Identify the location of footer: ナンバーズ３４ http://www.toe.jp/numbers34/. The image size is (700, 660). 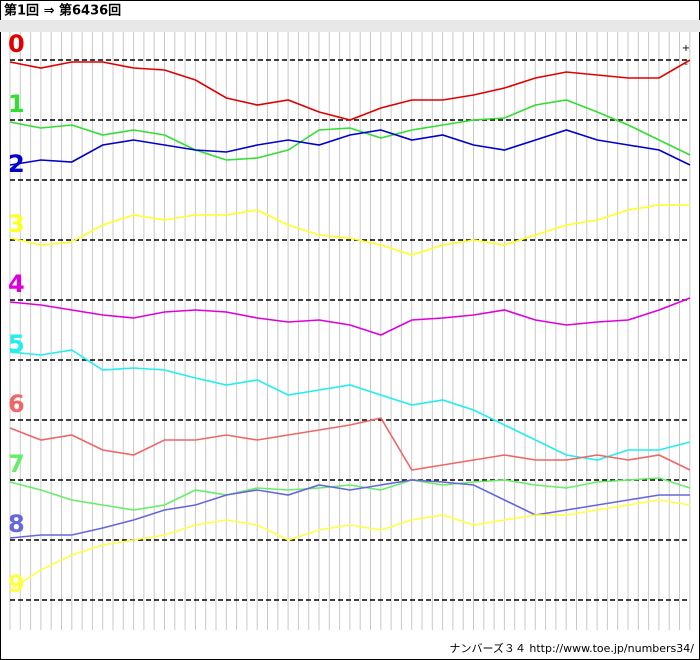
(571, 648).